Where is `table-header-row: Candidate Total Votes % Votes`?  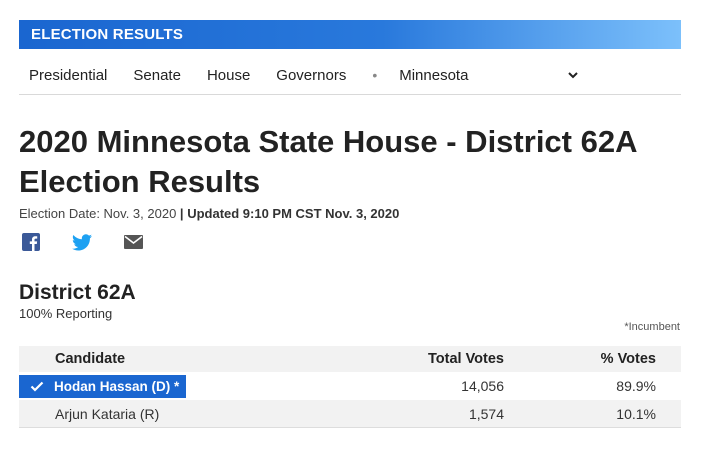 table-header-row: Candidate Total Votes % Votes is located at coordinates (350, 359).